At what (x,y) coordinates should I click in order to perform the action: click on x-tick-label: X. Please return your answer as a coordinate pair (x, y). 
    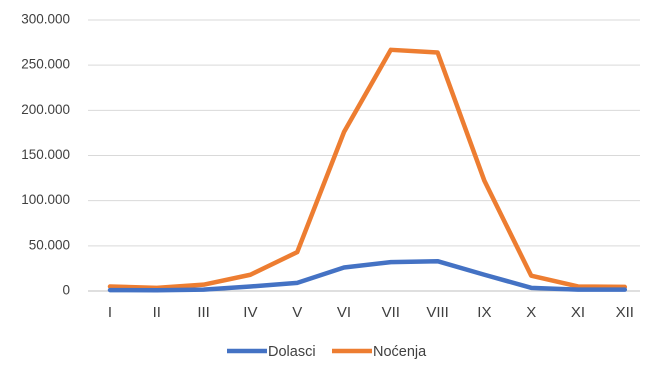
    Looking at the image, I should click on (531, 312).